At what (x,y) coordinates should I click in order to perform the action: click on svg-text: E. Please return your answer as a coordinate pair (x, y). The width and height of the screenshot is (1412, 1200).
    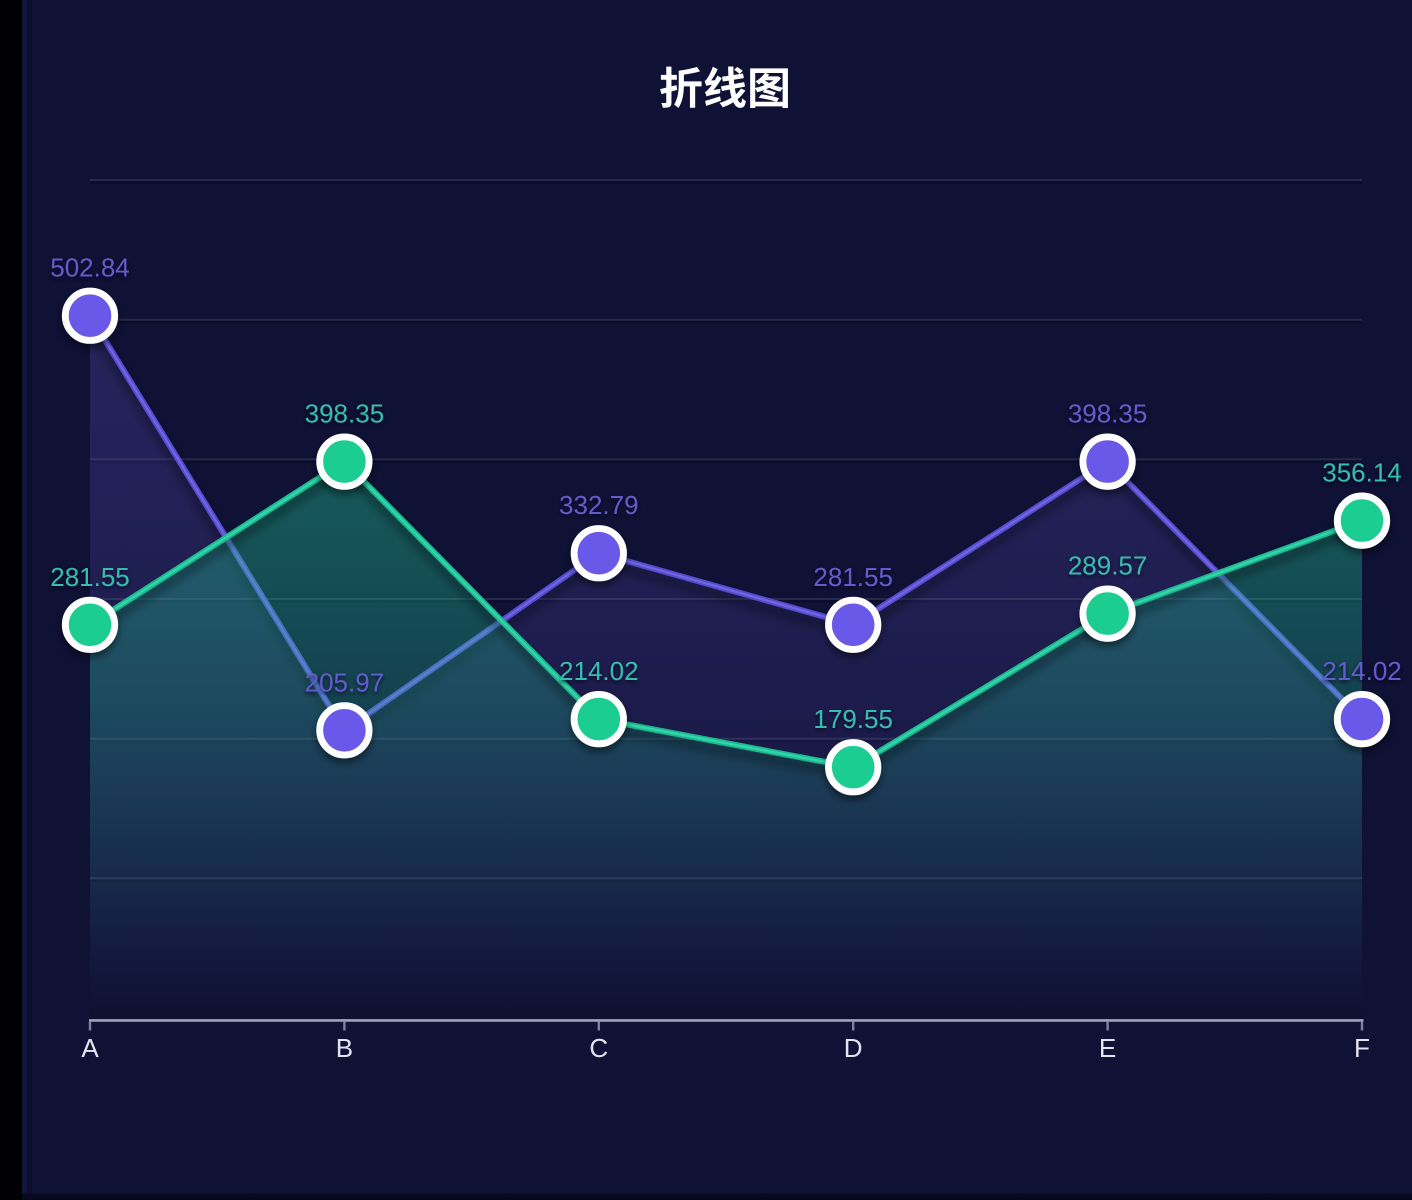
    Looking at the image, I should click on (1107, 1048).